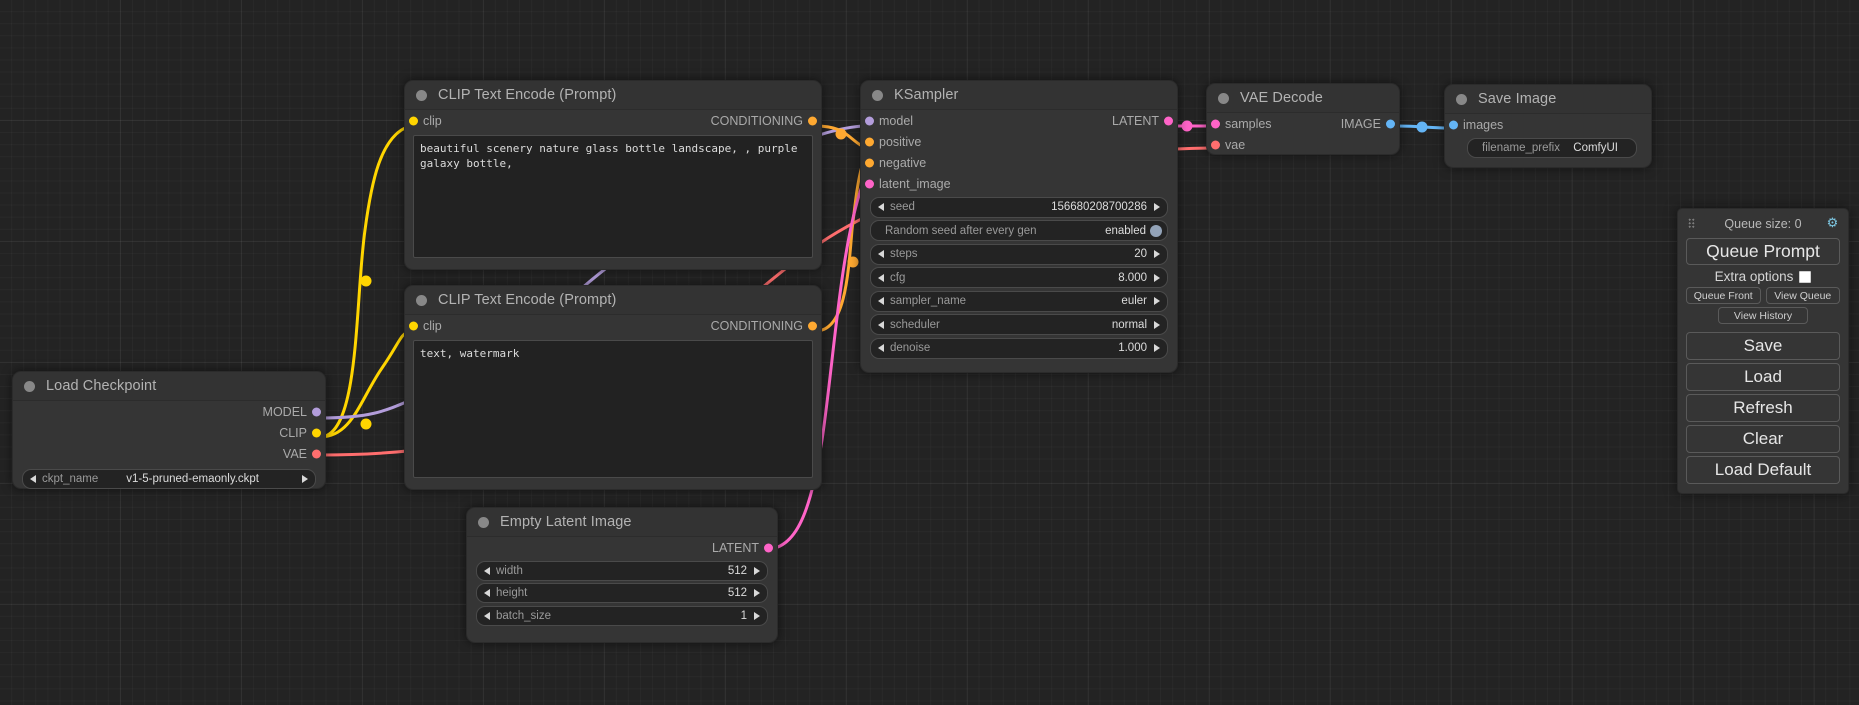  What do you see at coordinates (622, 615) in the screenshot?
I see `widget-batch-size: batch_size 1` at bounding box center [622, 615].